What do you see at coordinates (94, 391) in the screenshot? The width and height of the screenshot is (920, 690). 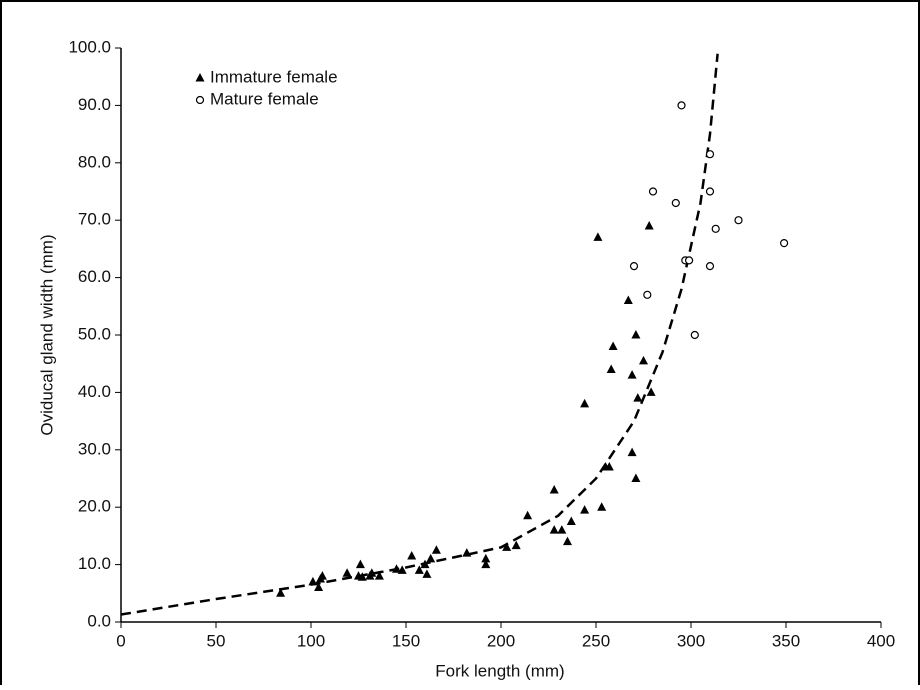 I see `y-tick-label: 40.0` at bounding box center [94, 391].